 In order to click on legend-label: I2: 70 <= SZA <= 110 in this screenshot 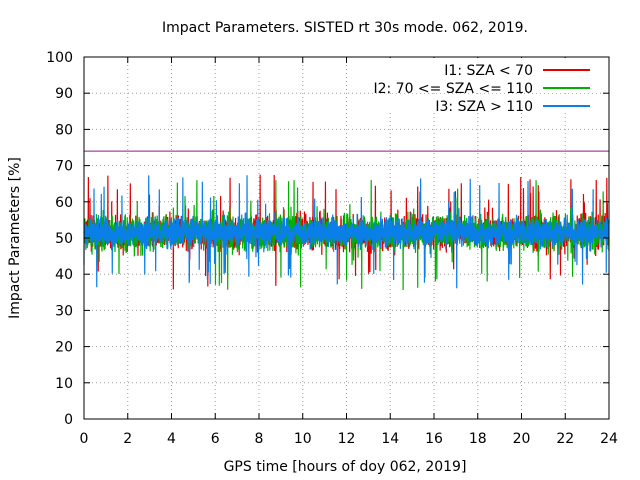, I will do `click(453, 89)`.